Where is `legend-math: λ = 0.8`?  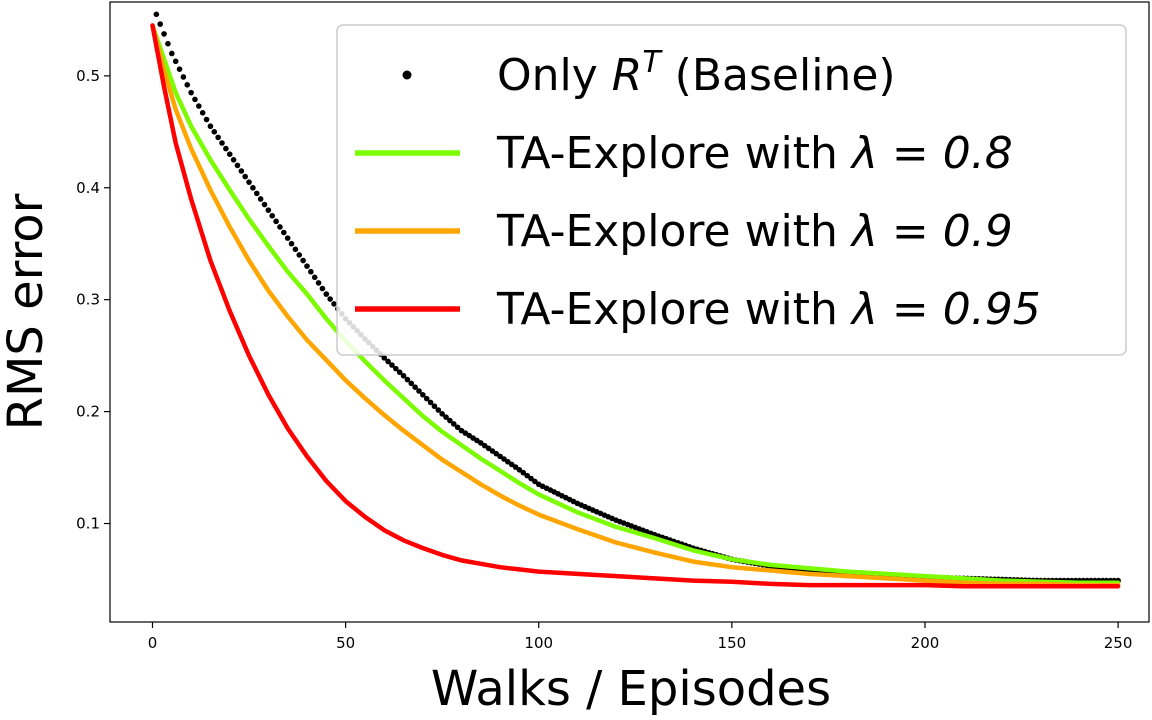
legend-math: λ = 0.8 is located at coordinates (931, 153).